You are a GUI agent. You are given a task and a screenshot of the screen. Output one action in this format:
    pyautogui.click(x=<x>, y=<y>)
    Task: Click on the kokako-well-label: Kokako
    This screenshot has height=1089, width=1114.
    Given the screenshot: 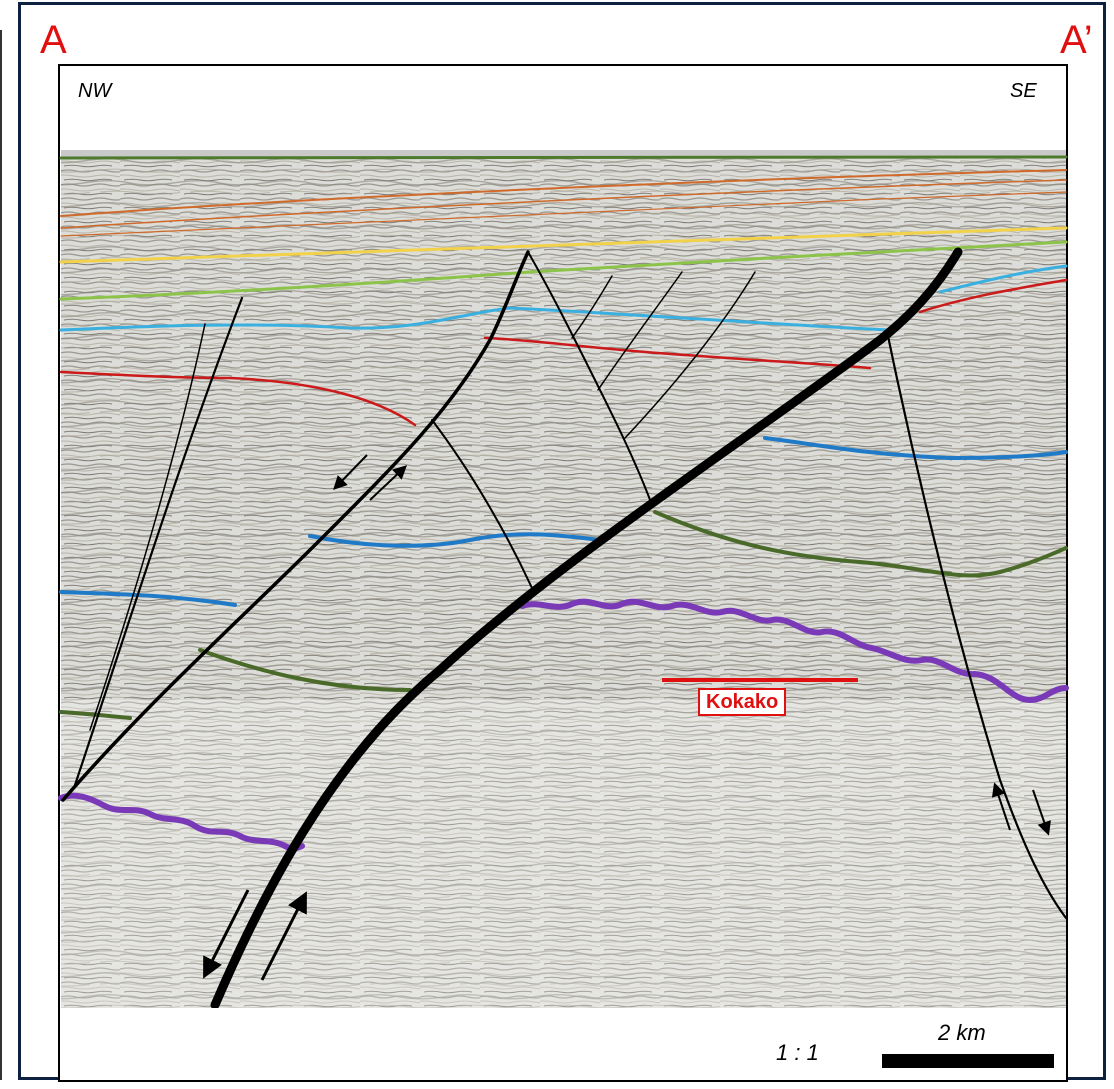 What is the action you would take?
    pyautogui.click(x=742, y=702)
    